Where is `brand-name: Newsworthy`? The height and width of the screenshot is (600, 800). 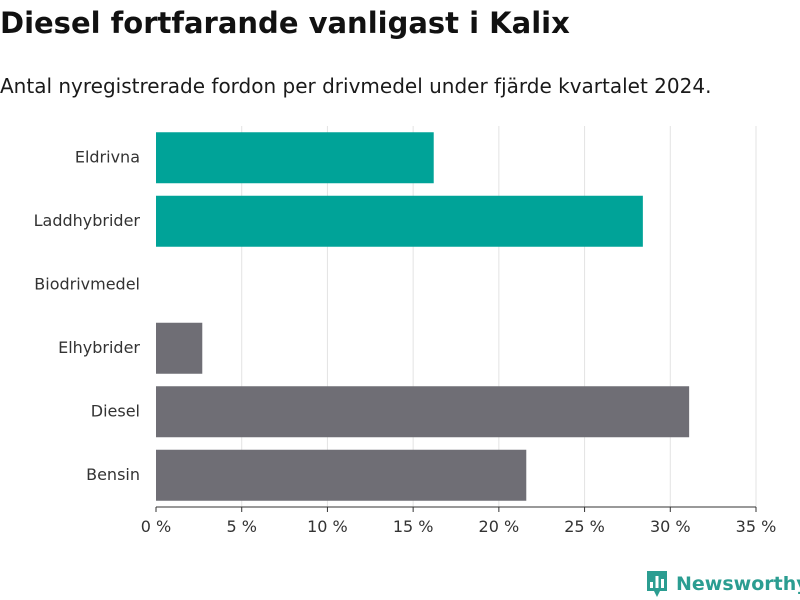
brand-name: Newsworthy is located at coordinates (738, 584).